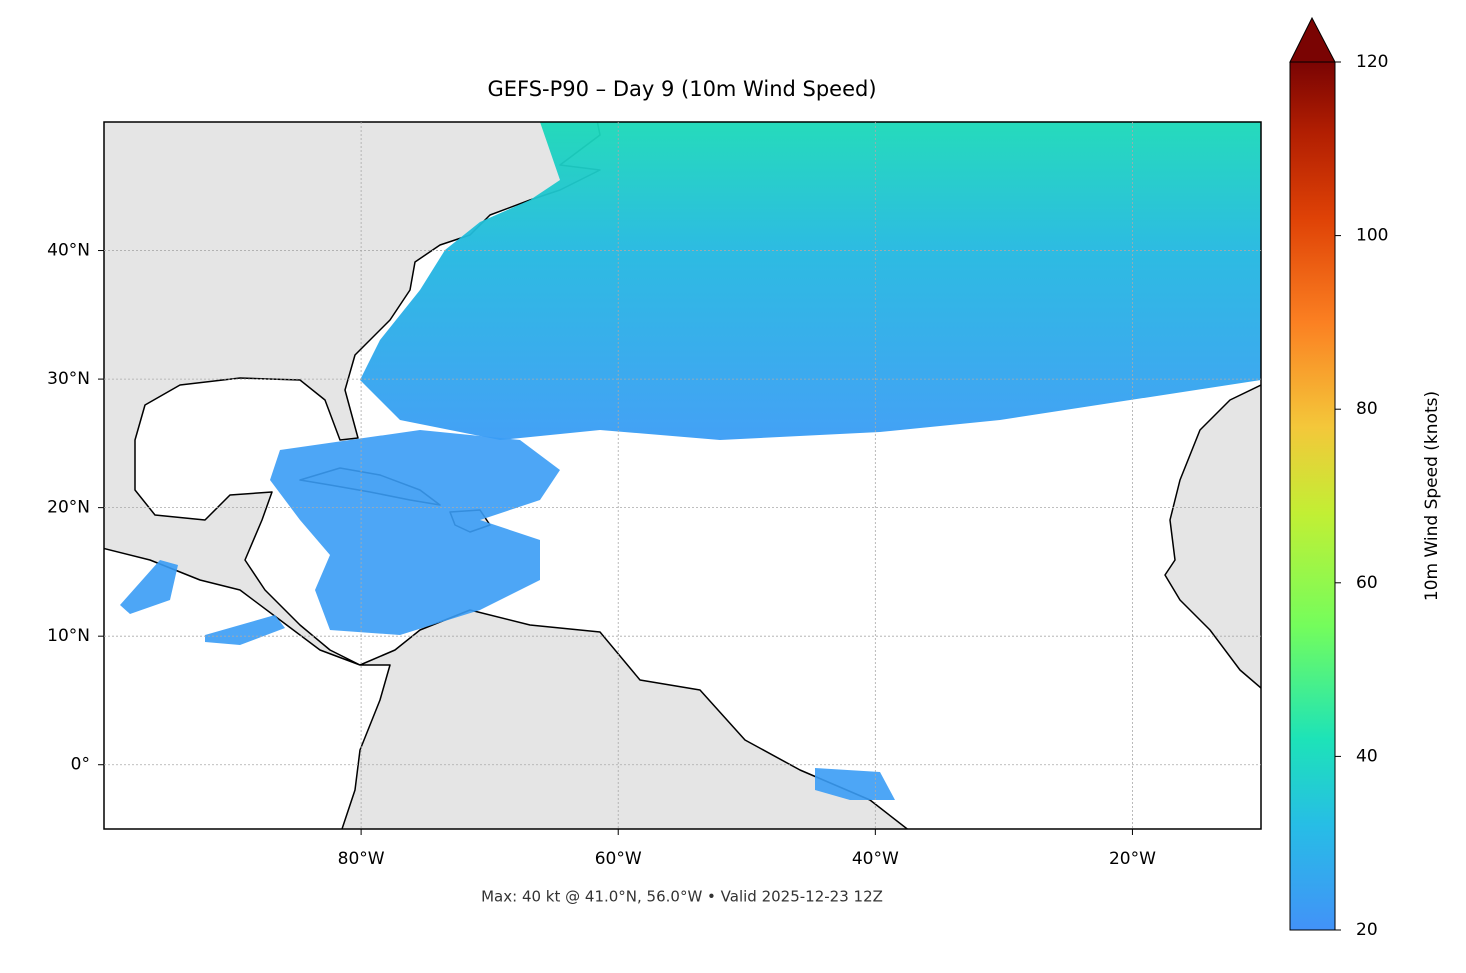 Image resolution: width=1466 pixels, height=973 pixels. Describe the element at coordinates (1367, 930) in the screenshot. I see `colorbar-tick-label: 20` at that location.